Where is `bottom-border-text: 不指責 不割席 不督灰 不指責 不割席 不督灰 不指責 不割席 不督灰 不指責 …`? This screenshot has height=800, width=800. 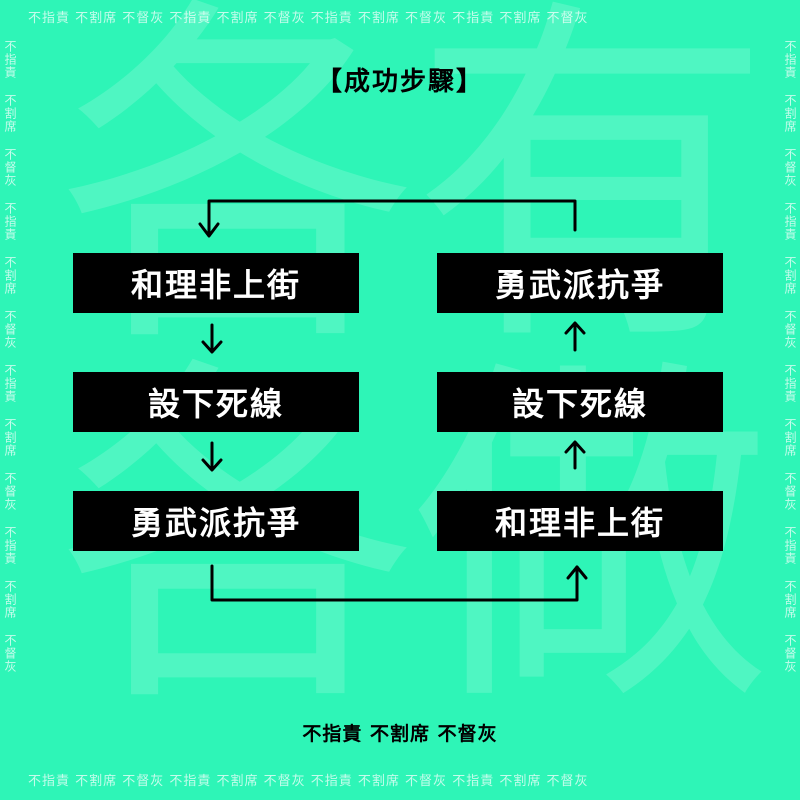
bottom-border-text: 不指責 不割席 不督灰 不指責 不割席 不督灰 不指責 不割席 不督灰 不指責 … is located at coordinates (308, 781).